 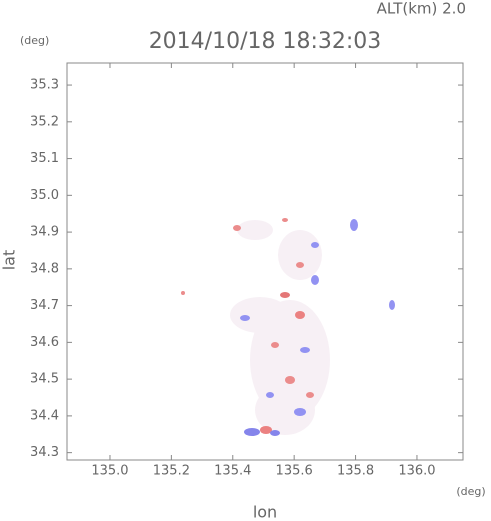 What do you see at coordinates (44, 415) in the screenshot?
I see `y-tick-label: 34.4` at bounding box center [44, 415].